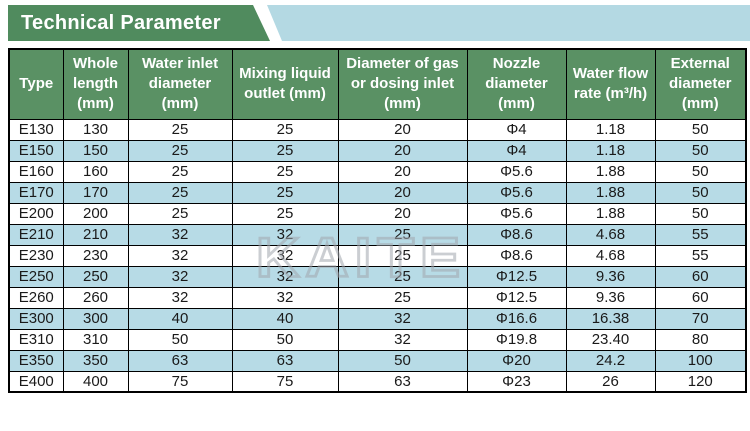 This screenshot has height=431, width=750. I want to click on cell-E350-0: E350, so click(36, 360).